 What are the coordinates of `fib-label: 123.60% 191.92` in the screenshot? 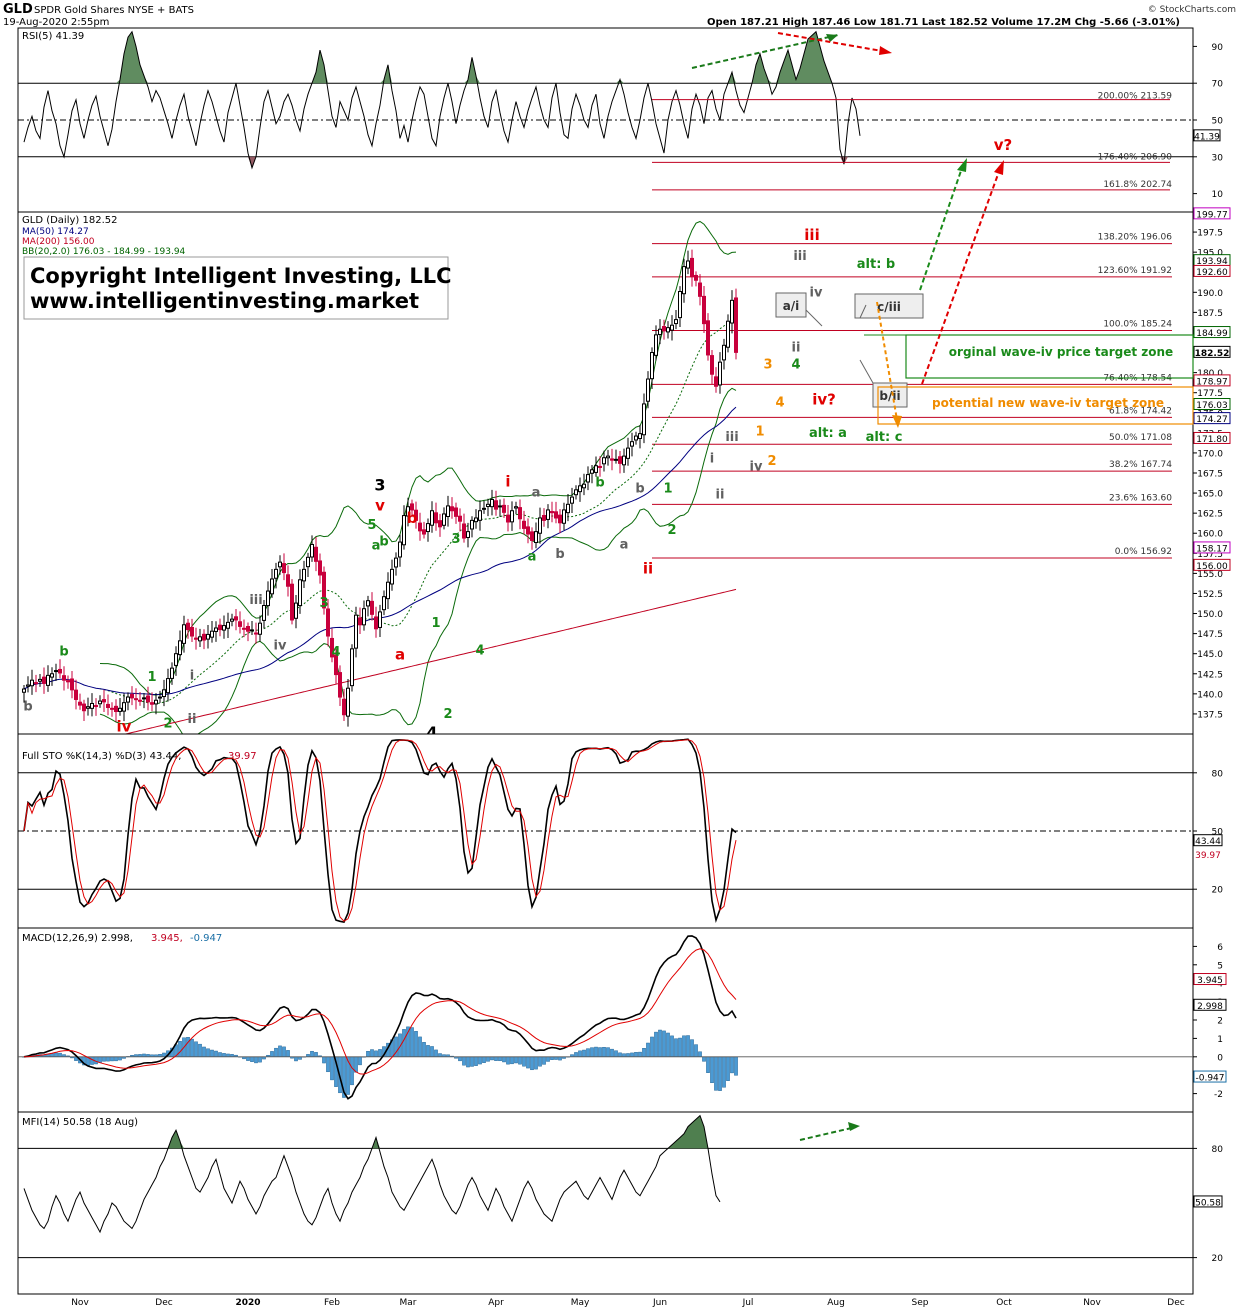 It's located at (1135, 271).